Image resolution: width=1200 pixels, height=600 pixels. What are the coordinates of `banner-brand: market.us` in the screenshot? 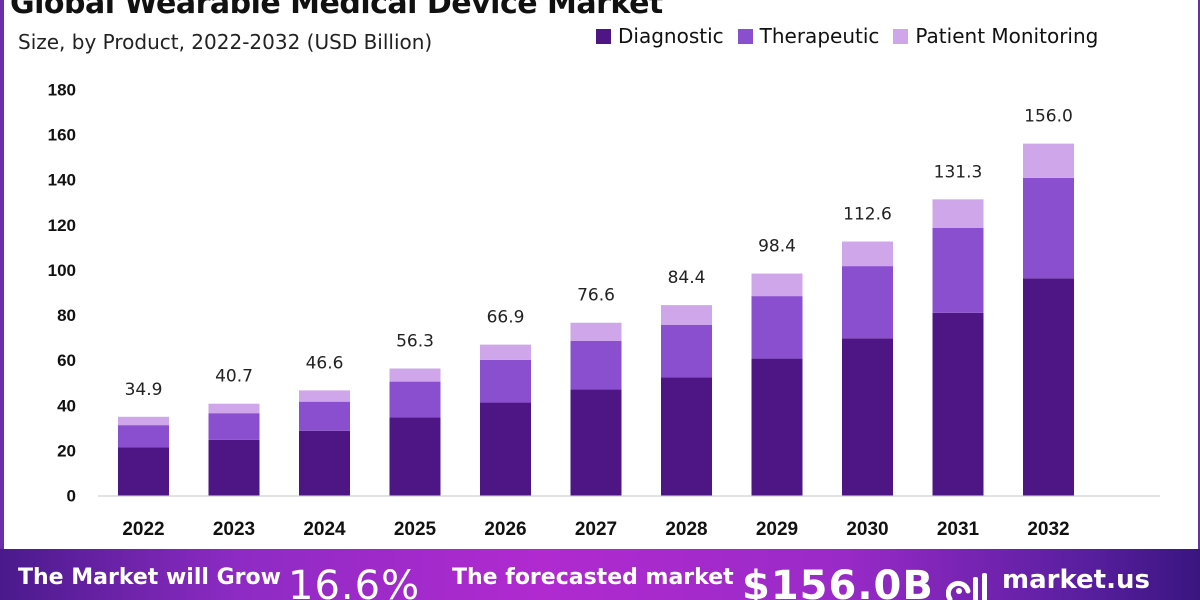 It's located at (1076, 580).